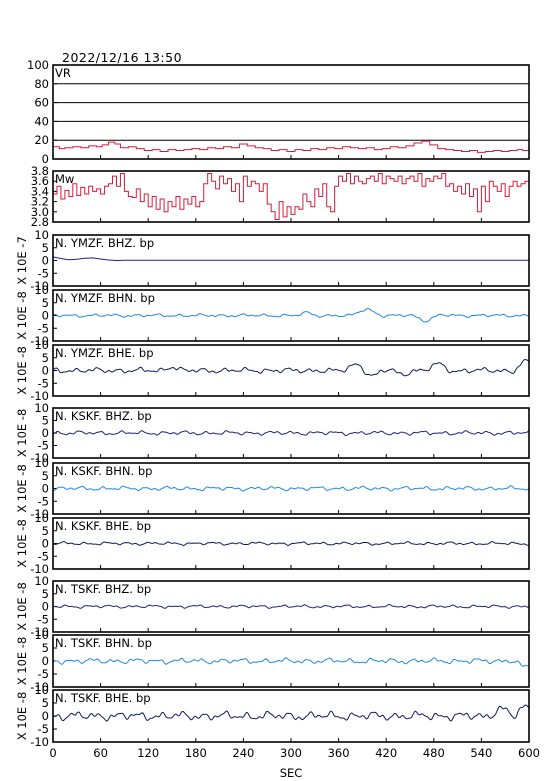 The height and width of the screenshot is (781, 554). What do you see at coordinates (43, 674) in the screenshot?
I see `ytick-label-tskf-bhn: -5` at bounding box center [43, 674].